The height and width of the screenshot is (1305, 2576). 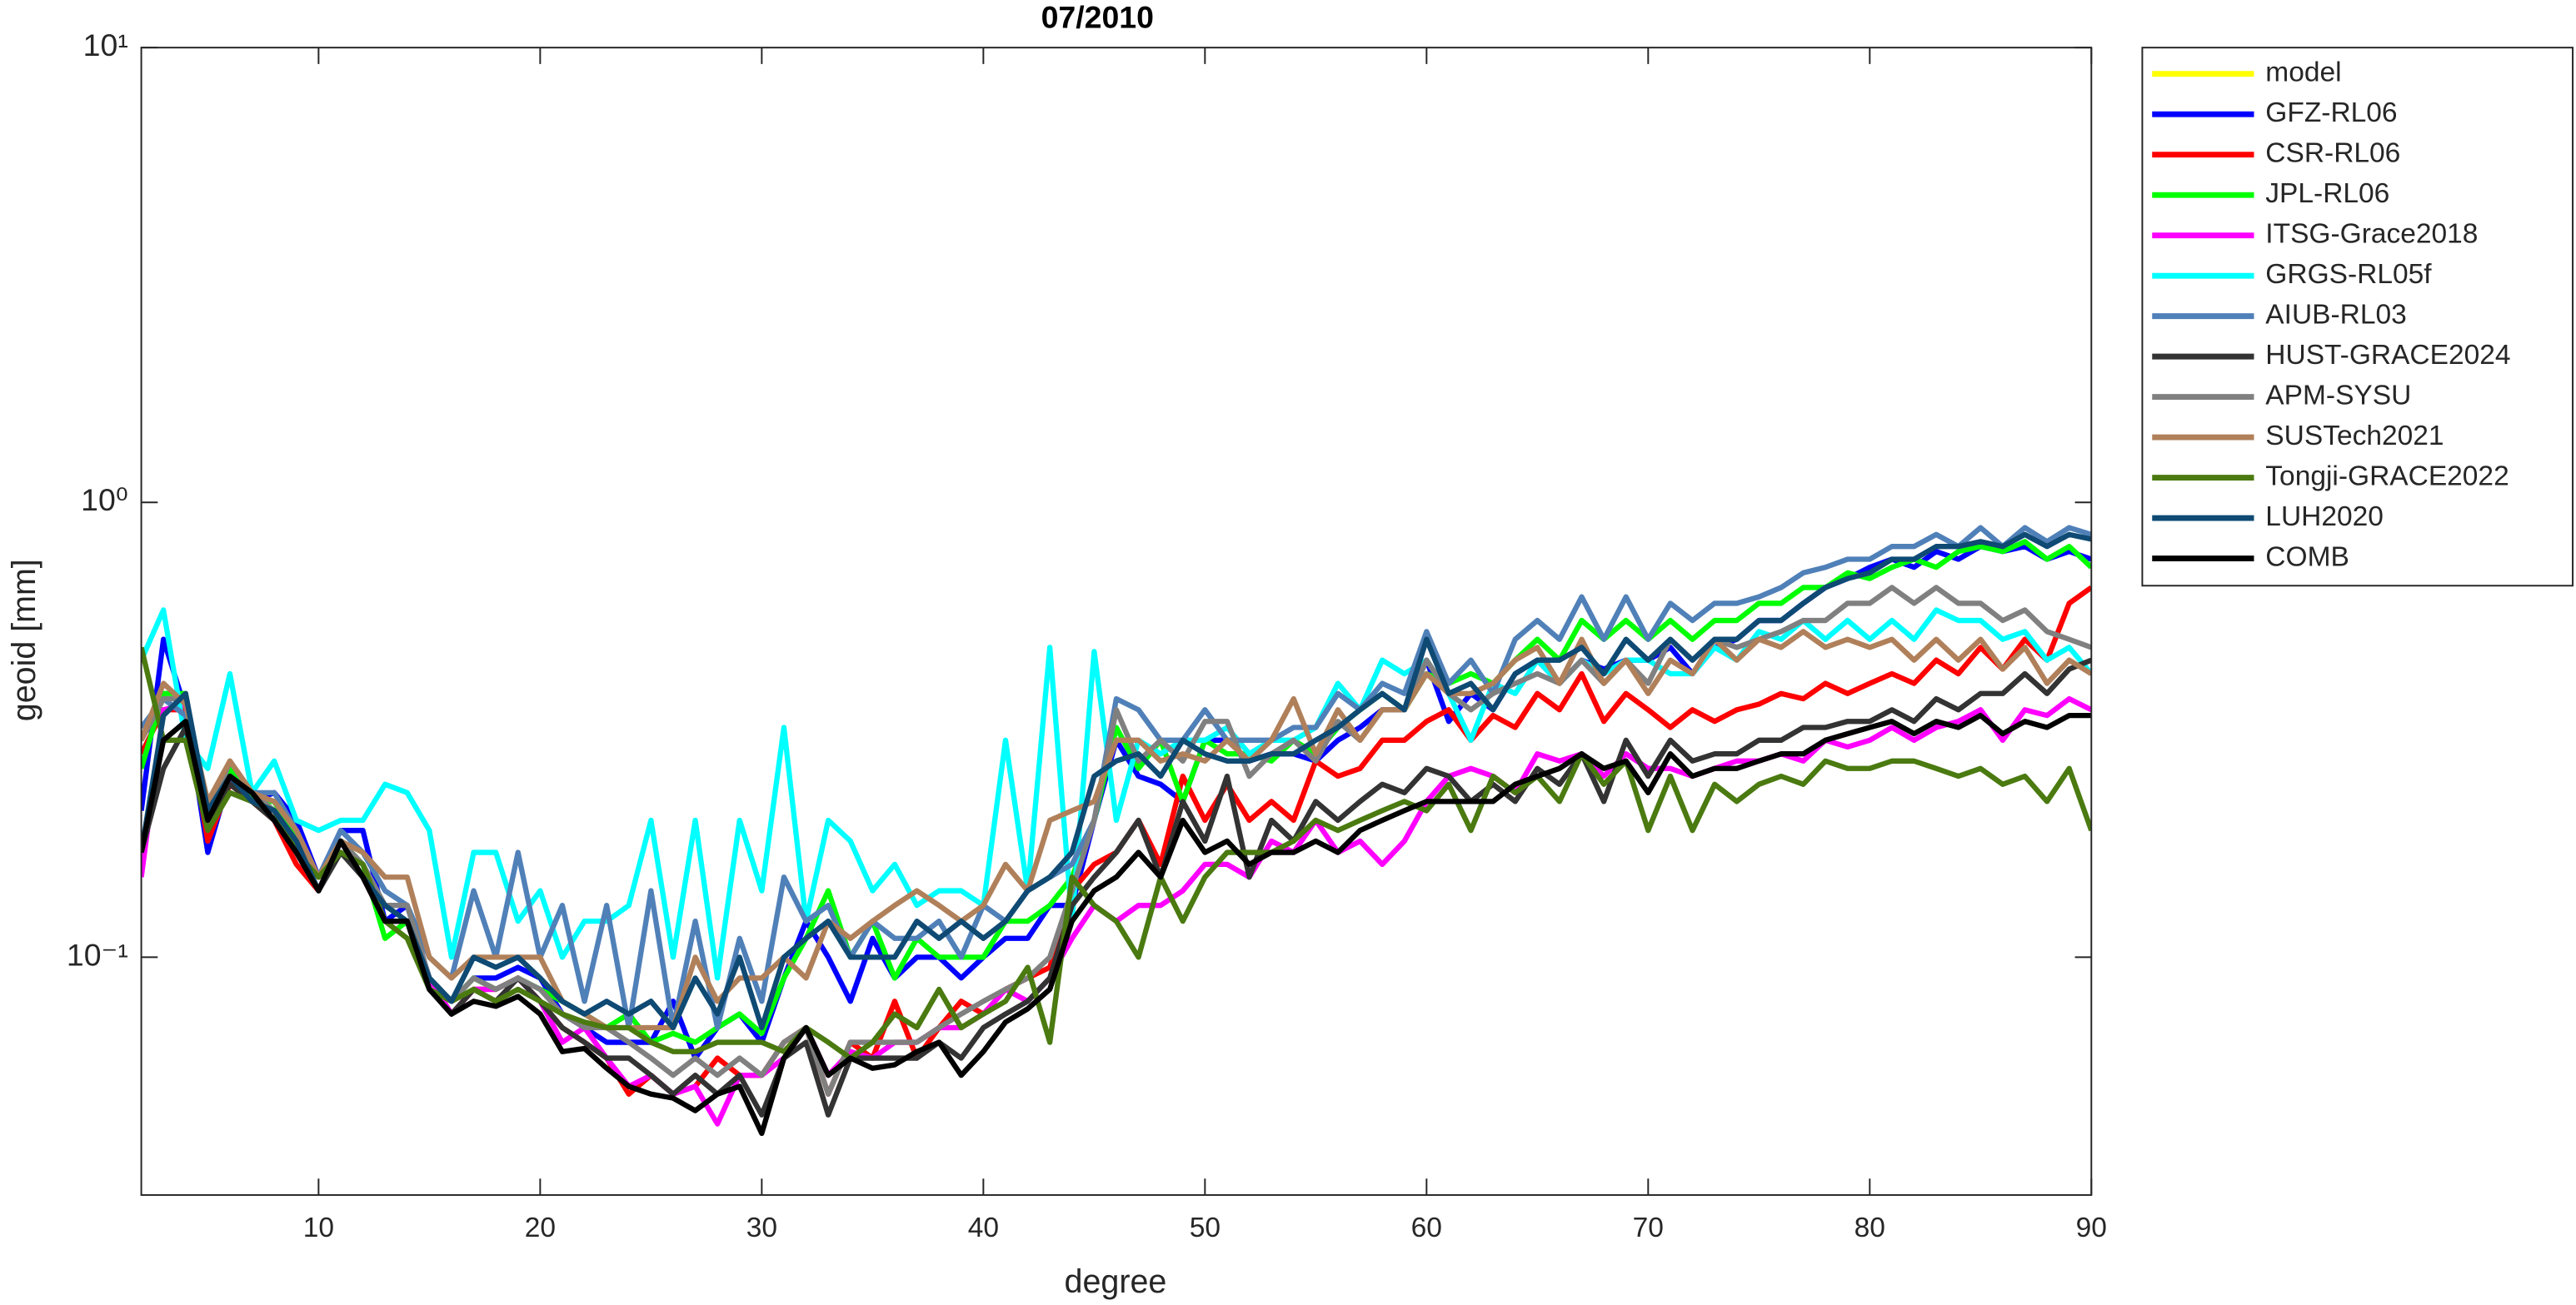 What do you see at coordinates (2332, 153) in the screenshot?
I see `legend-label: CSR-RL06` at bounding box center [2332, 153].